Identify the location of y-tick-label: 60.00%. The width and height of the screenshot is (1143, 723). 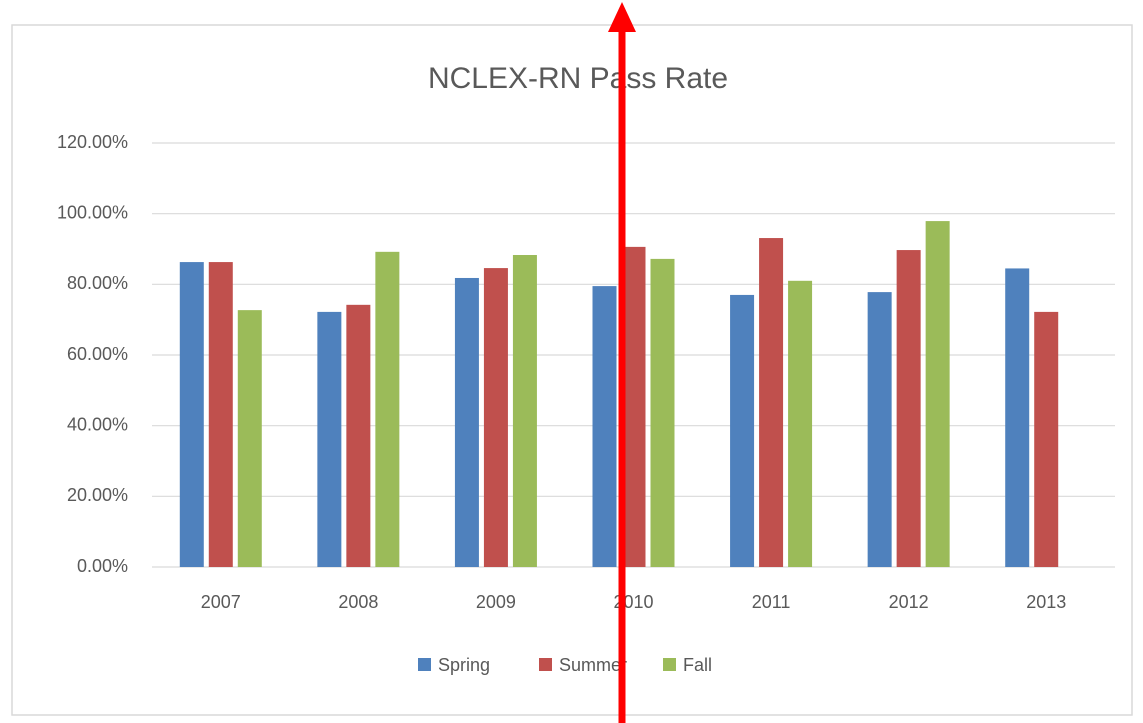
(97, 354).